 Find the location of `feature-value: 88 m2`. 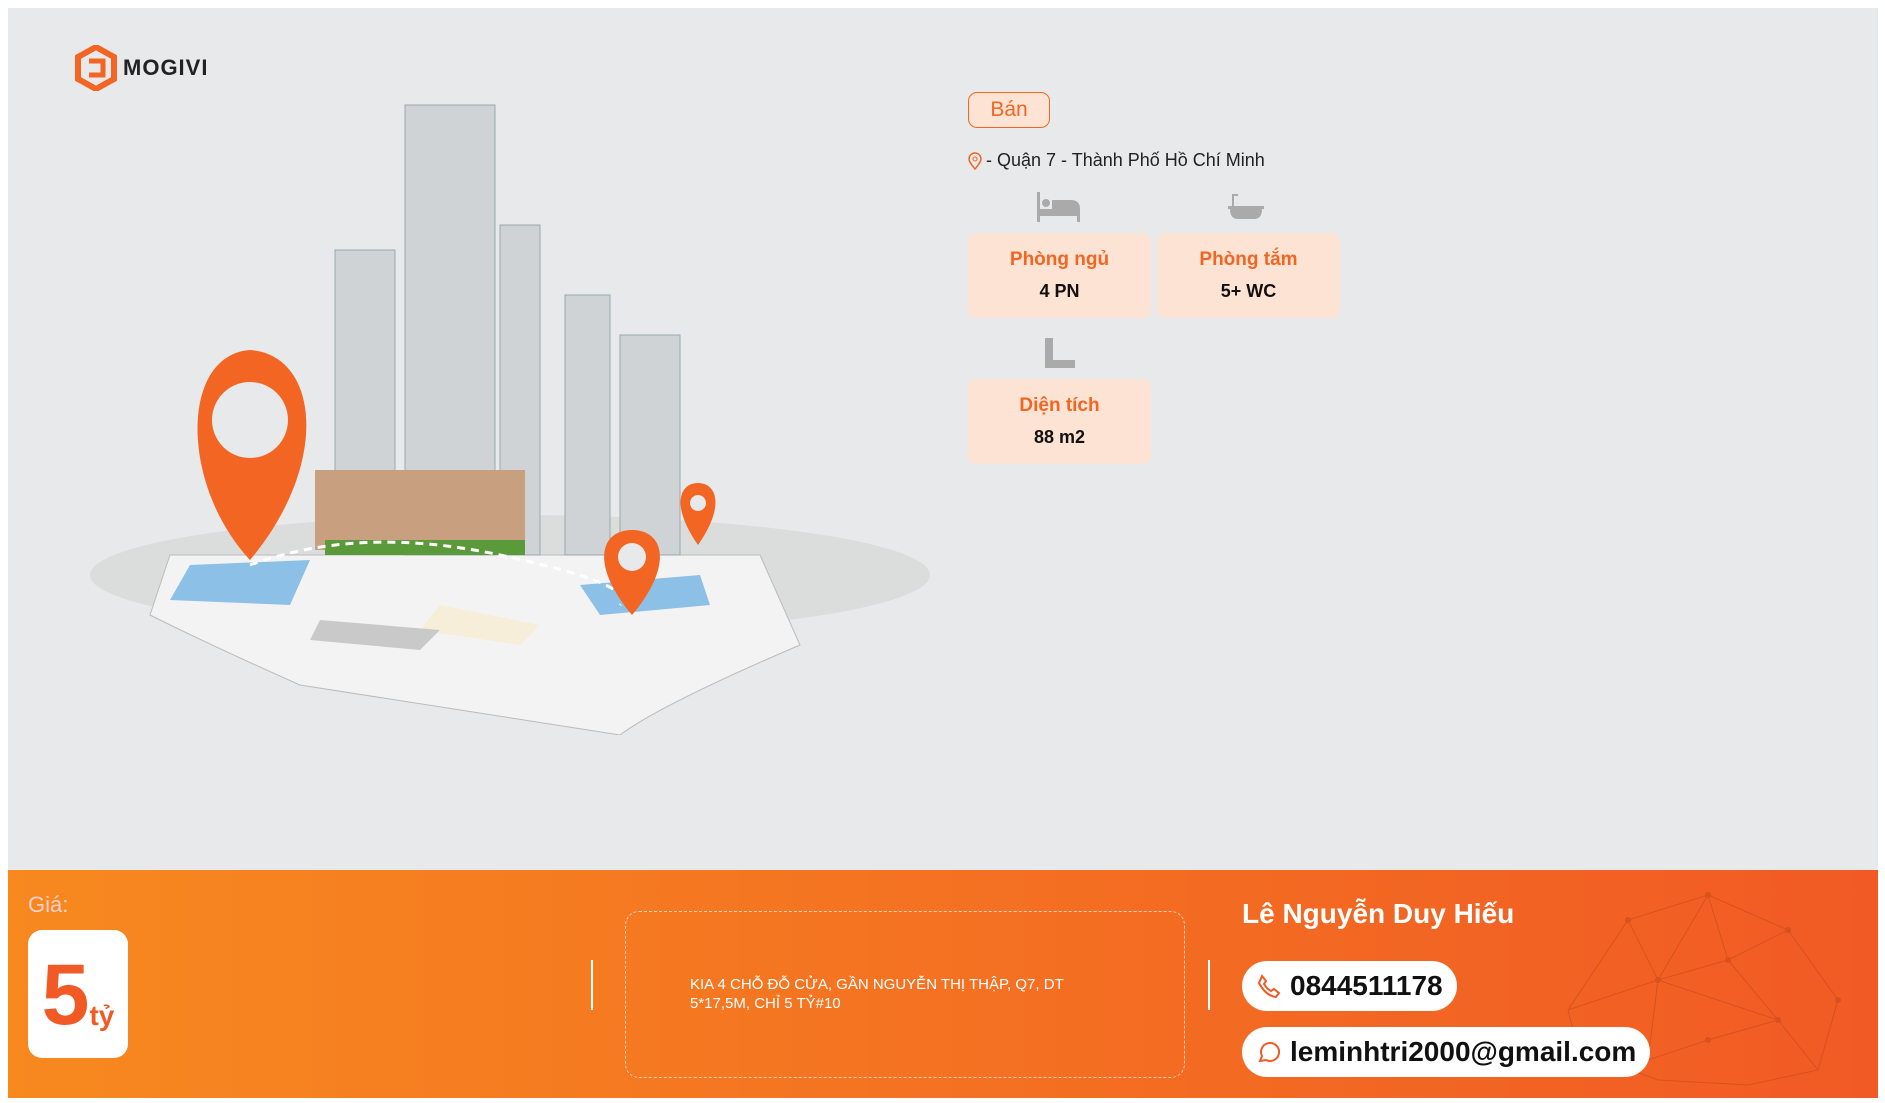

feature-value: 88 m2 is located at coordinates (1059, 437).